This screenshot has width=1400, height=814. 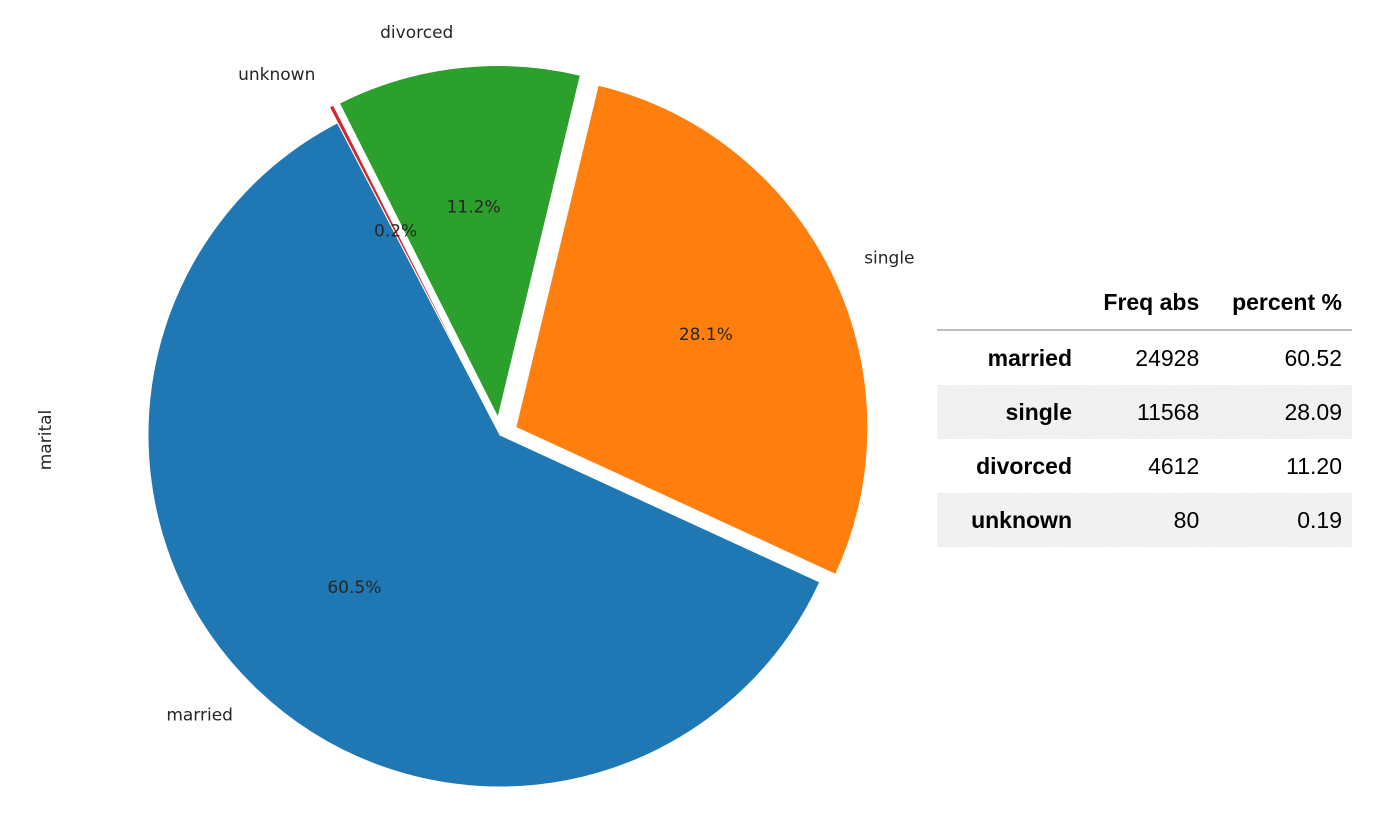 What do you see at coordinates (1144, 520) in the screenshot?
I see `table-row: unknown 80 0.19` at bounding box center [1144, 520].